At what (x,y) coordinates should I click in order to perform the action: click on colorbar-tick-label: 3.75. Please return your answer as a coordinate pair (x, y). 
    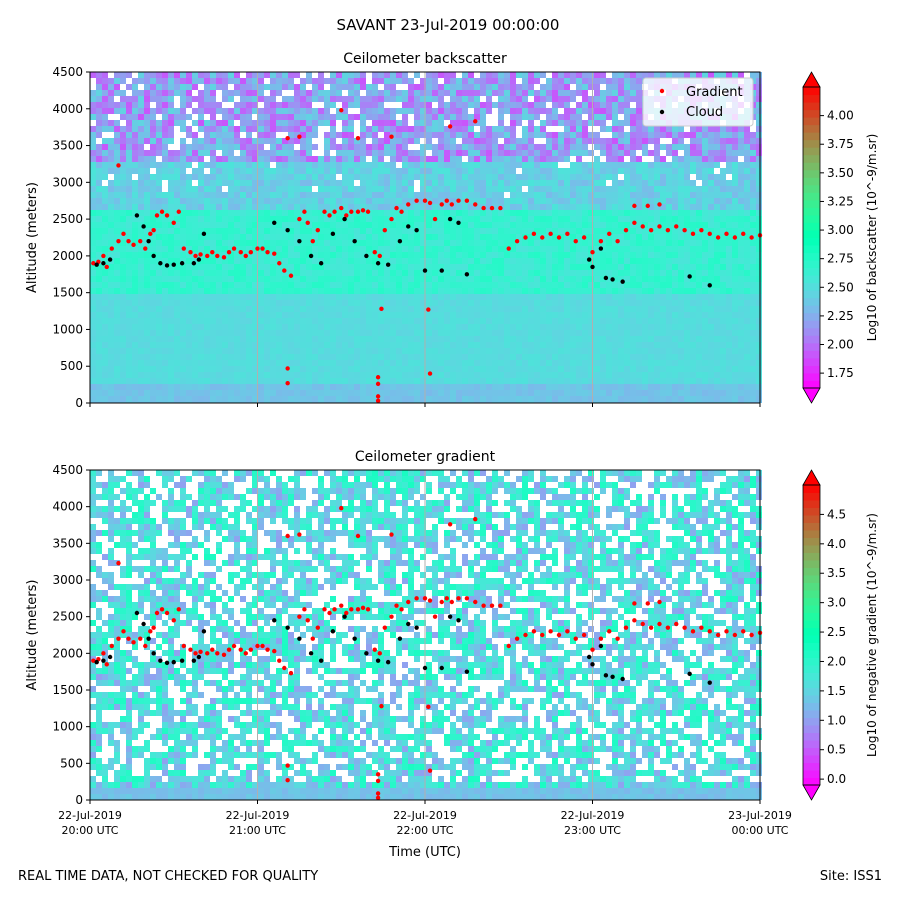
    Looking at the image, I should click on (840, 144).